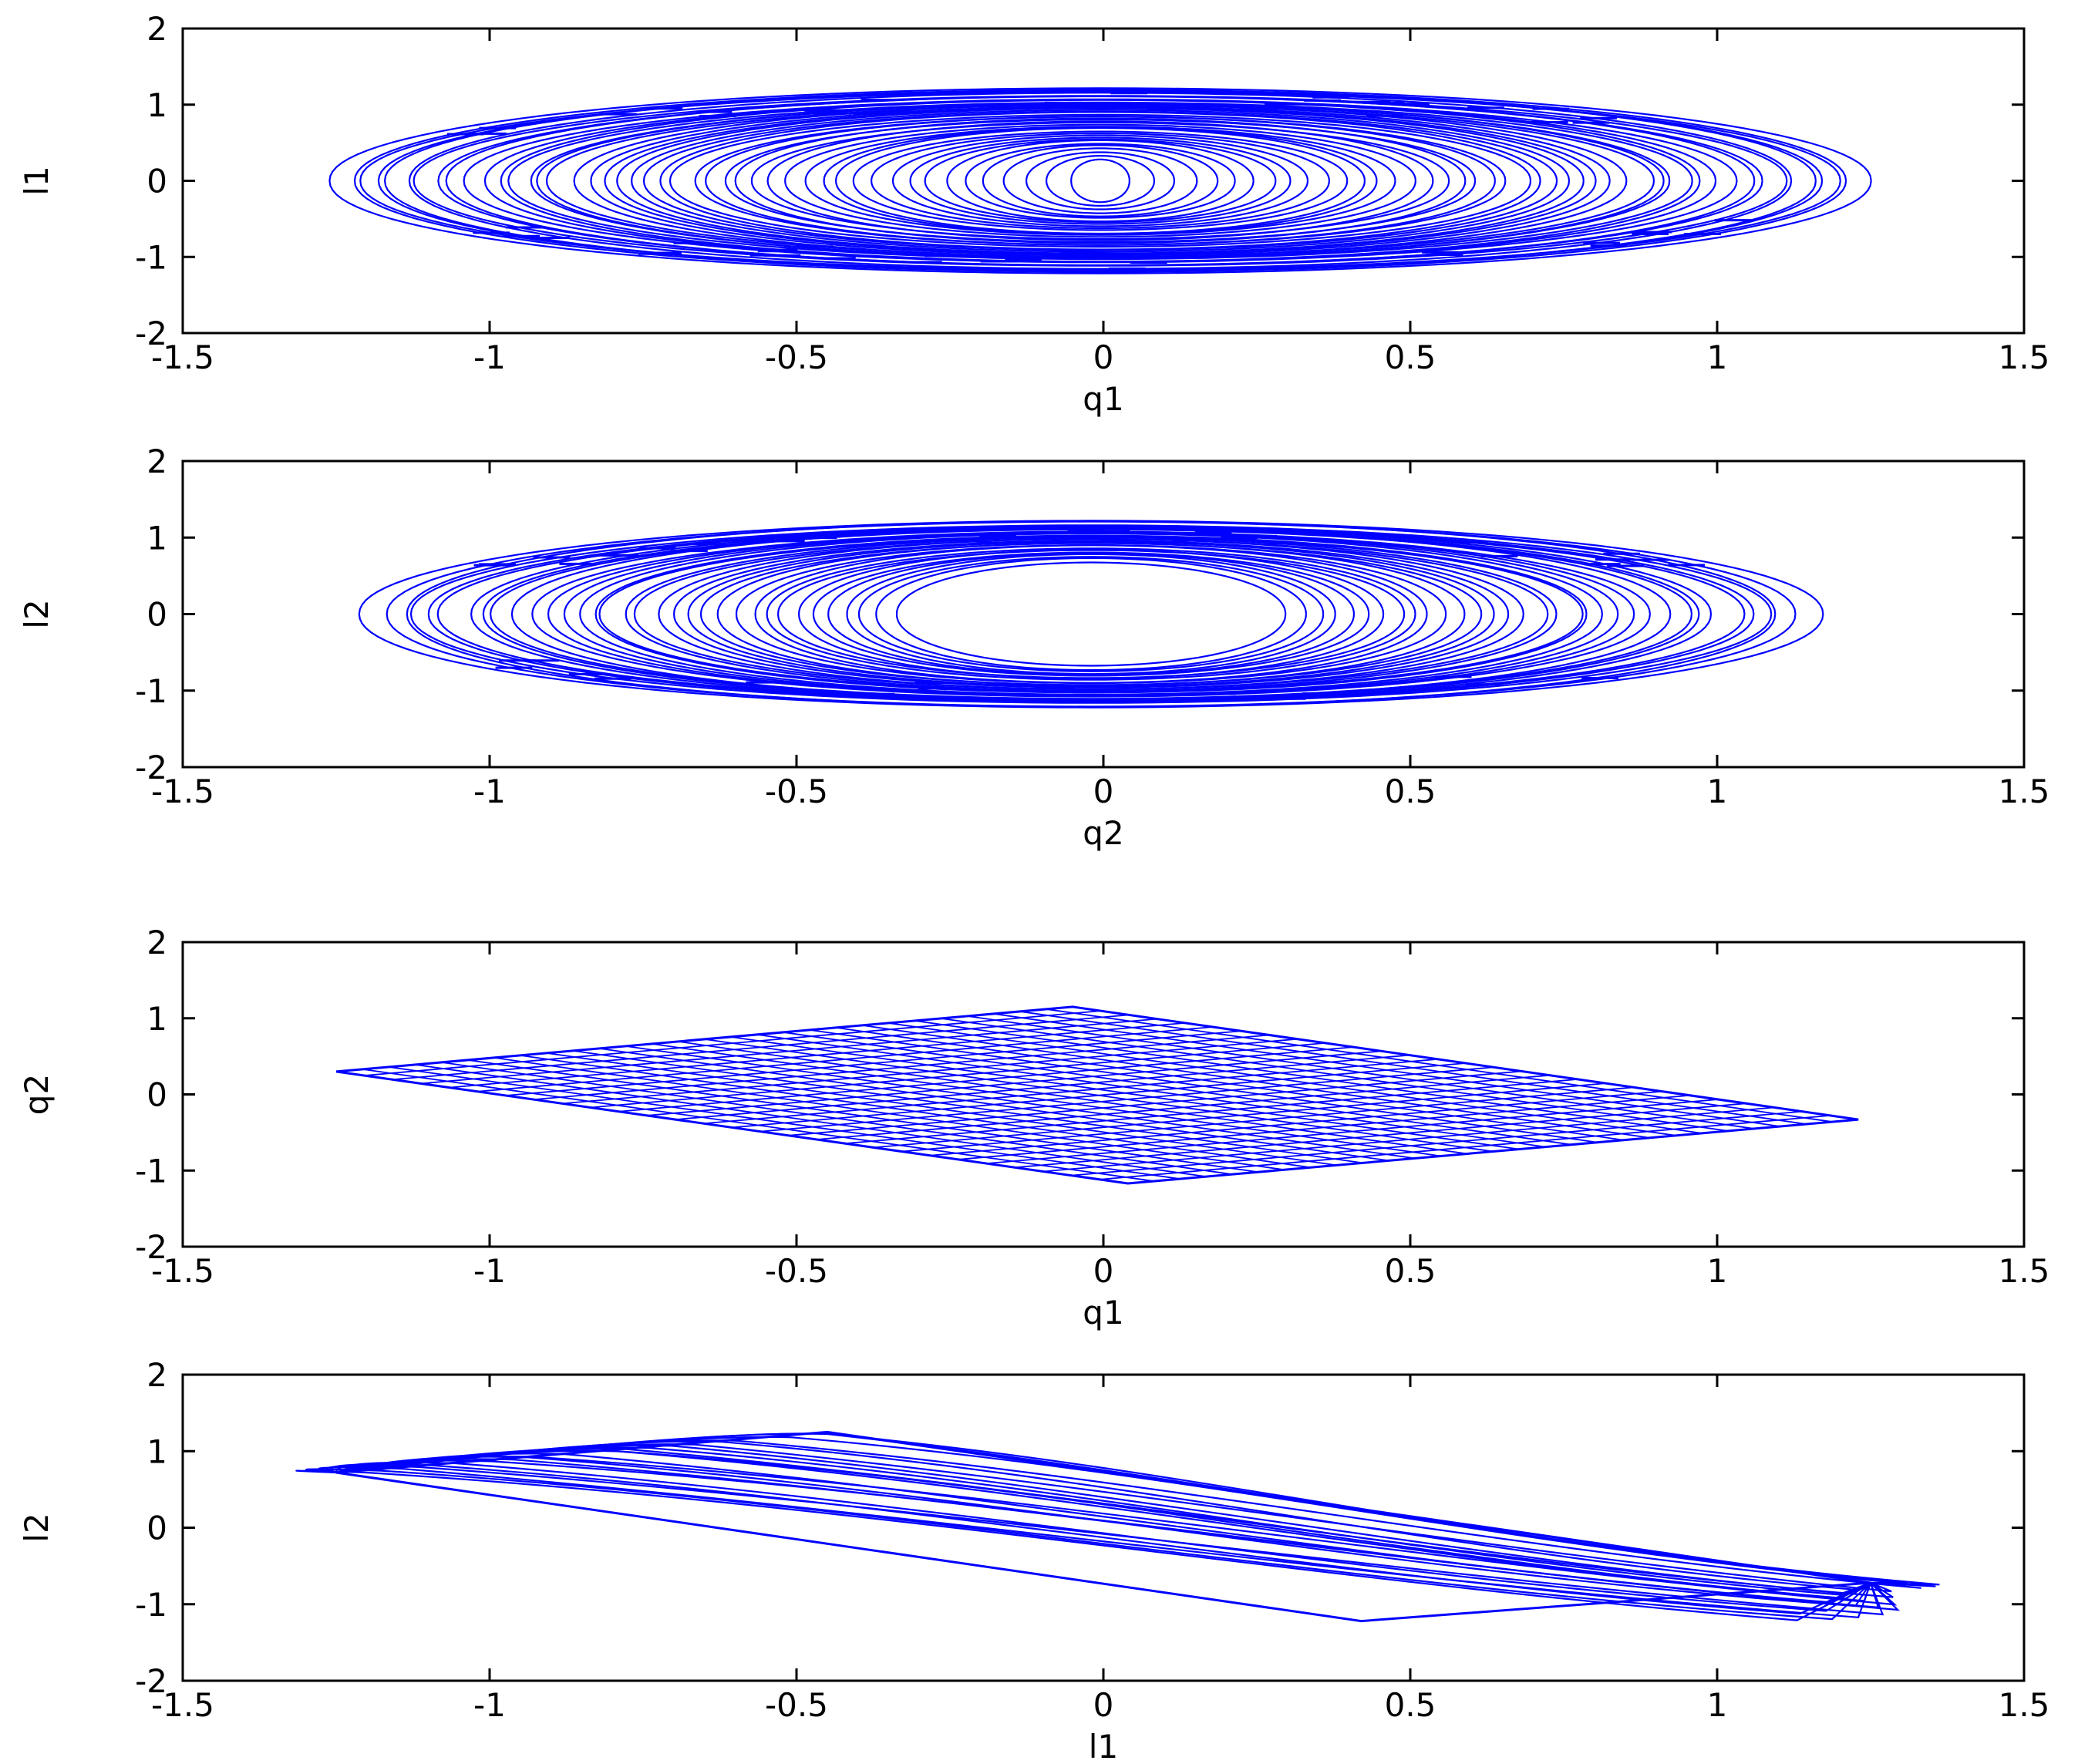 This screenshot has width=2078, height=1764. What do you see at coordinates (37, 1094) in the screenshot?
I see `y-axis-label: q2` at bounding box center [37, 1094].